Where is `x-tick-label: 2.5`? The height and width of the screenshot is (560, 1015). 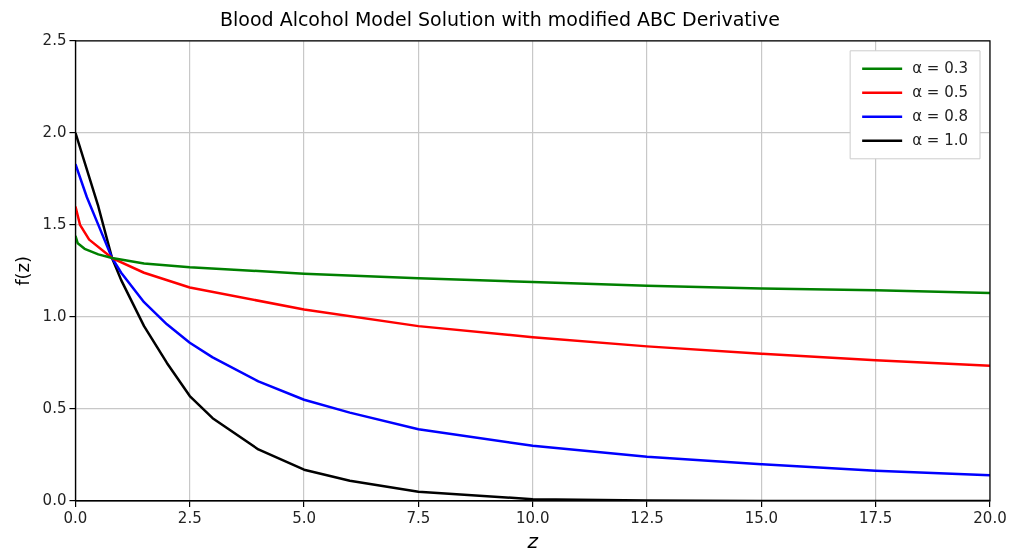
x-tick-label: 2.5 is located at coordinates (189, 517).